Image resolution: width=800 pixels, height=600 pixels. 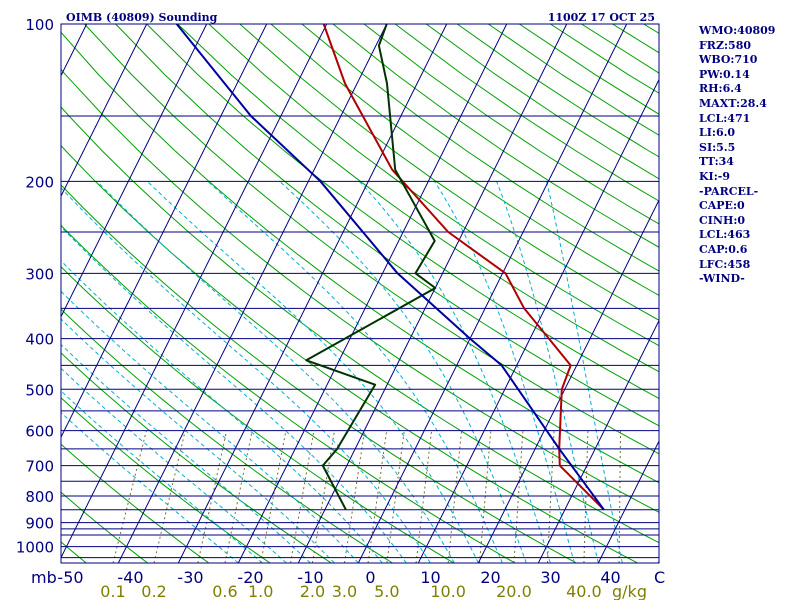 I want to click on chart-time: 1100Z 17 OCT 25, so click(x=601, y=17).